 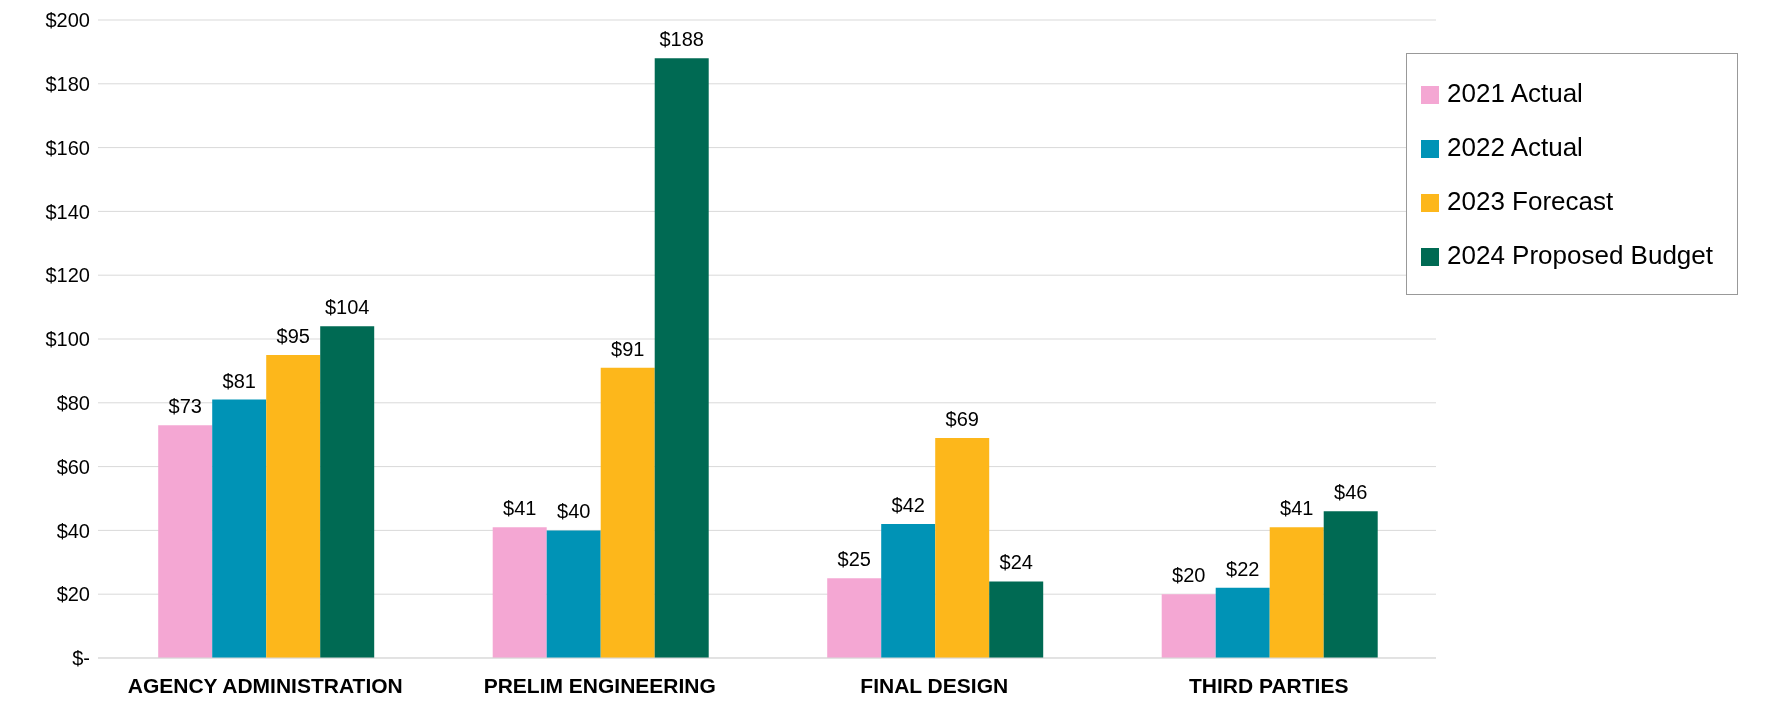 What do you see at coordinates (854, 559) in the screenshot?
I see `data-label: $25` at bounding box center [854, 559].